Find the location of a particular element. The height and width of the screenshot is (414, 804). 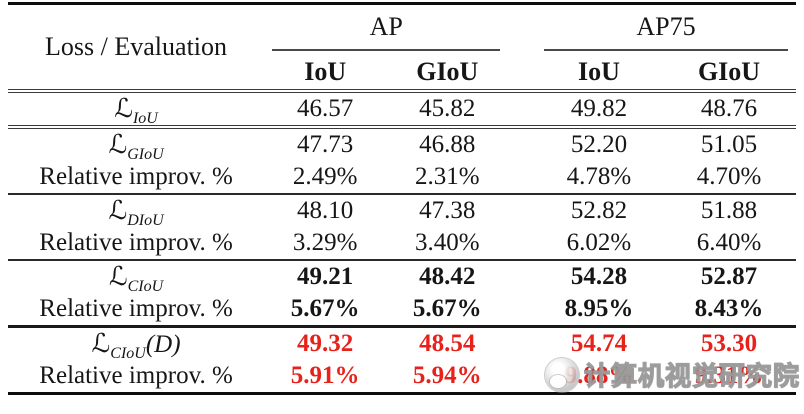

row-label-lciou: ℒCIoU is located at coordinates (136, 277).